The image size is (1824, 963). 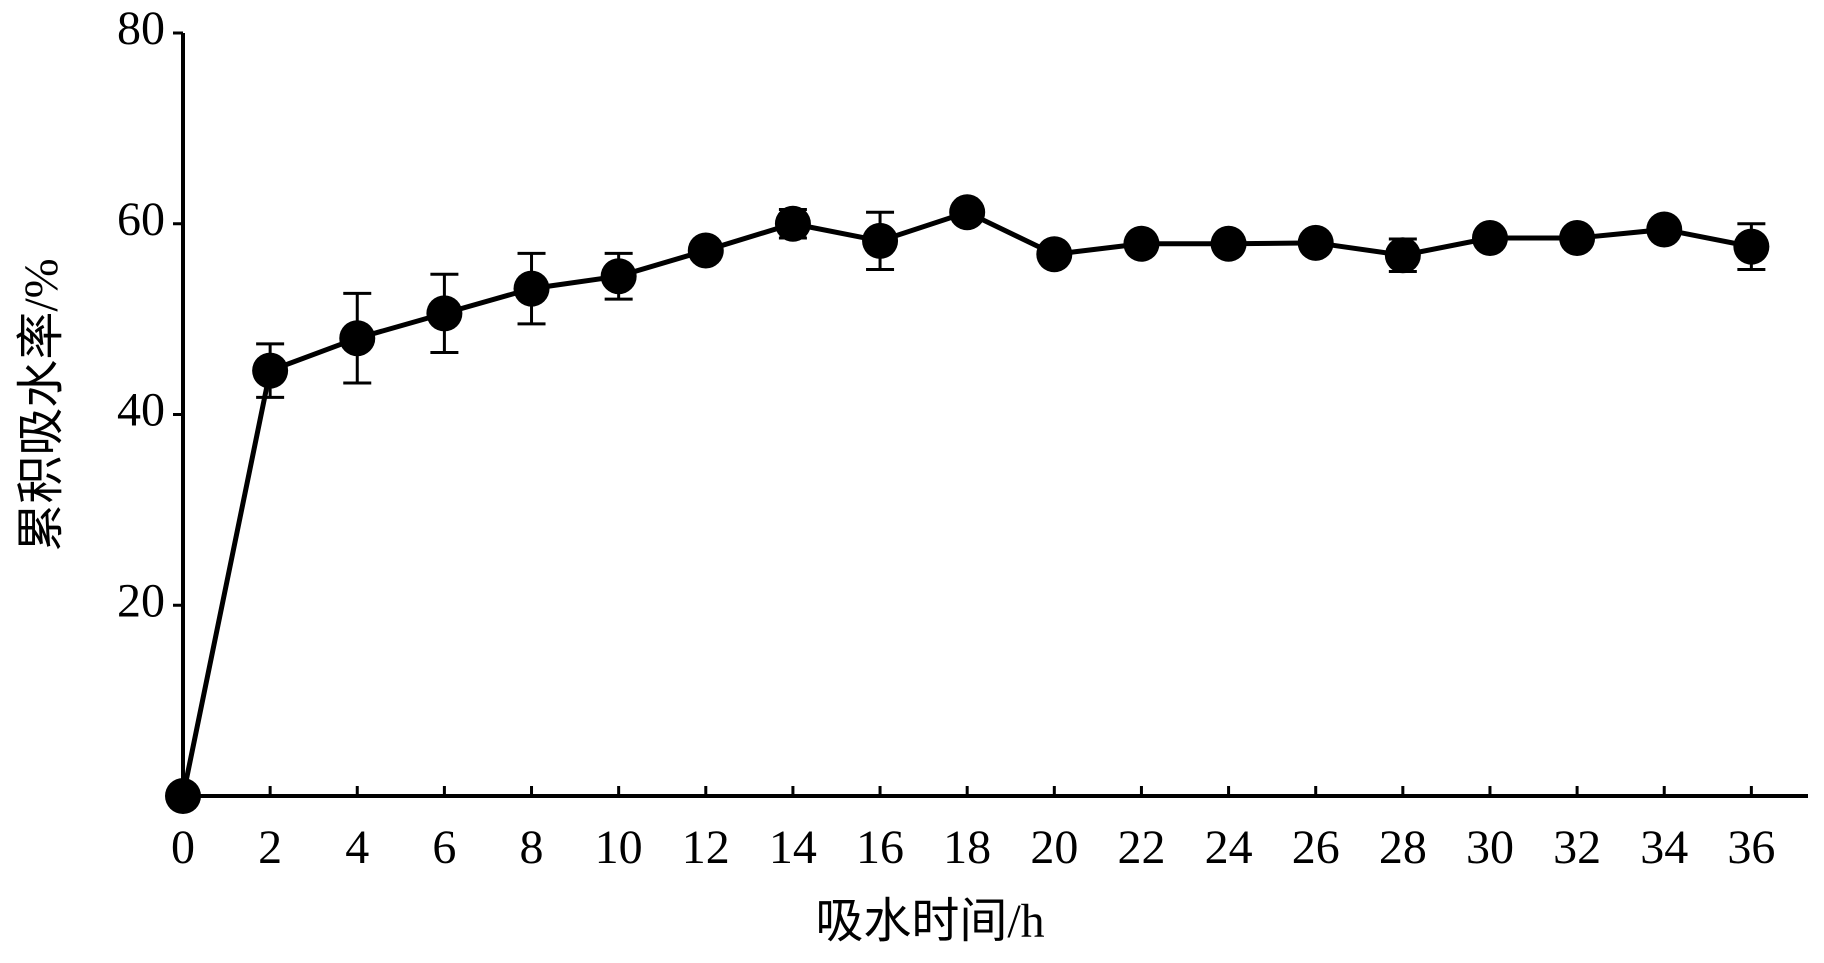 What do you see at coordinates (967, 847) in the screenshot?
I see `x-tick-label: 18` at bounding box center [967, 847].